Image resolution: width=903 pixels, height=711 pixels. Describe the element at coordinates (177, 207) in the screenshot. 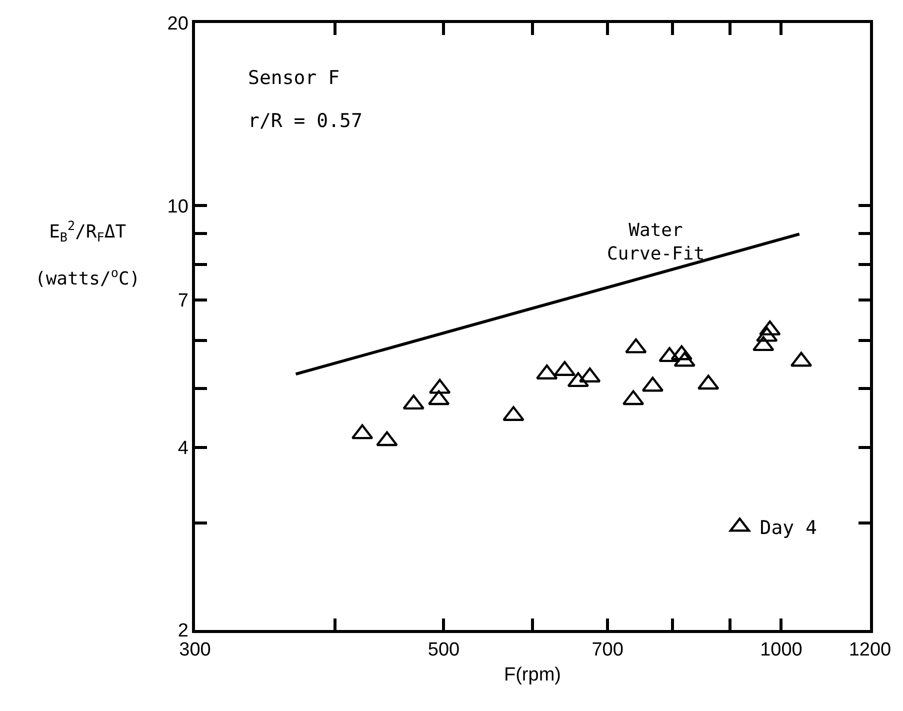

I see `y-tick-label: 10` at that location.